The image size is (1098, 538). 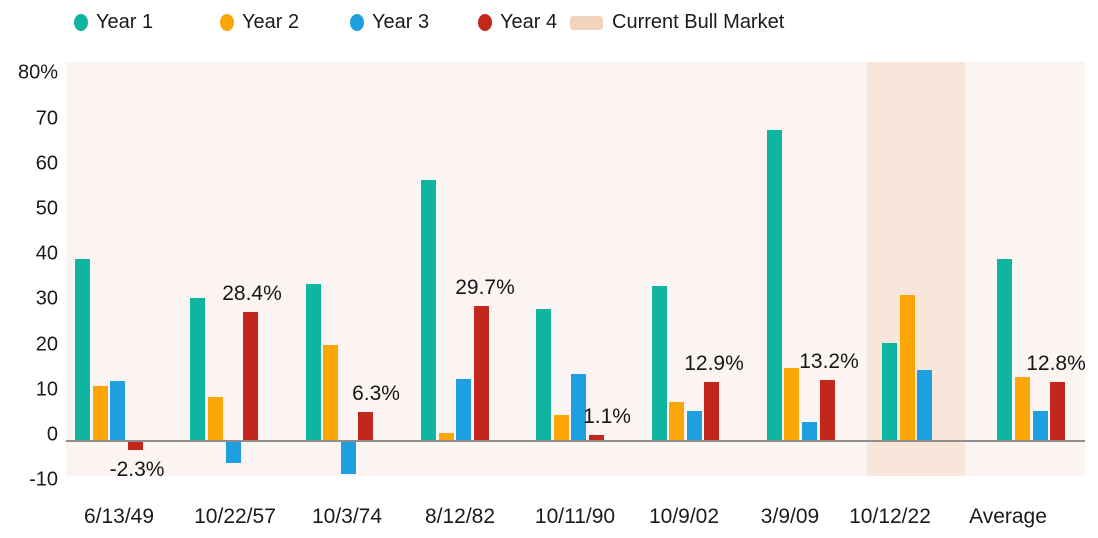 What do you see at coordinates (137, 470) in the screenshot?
I see `data-label-year-4-6-13-49: -2.3%` at bounding box center [137, 470].